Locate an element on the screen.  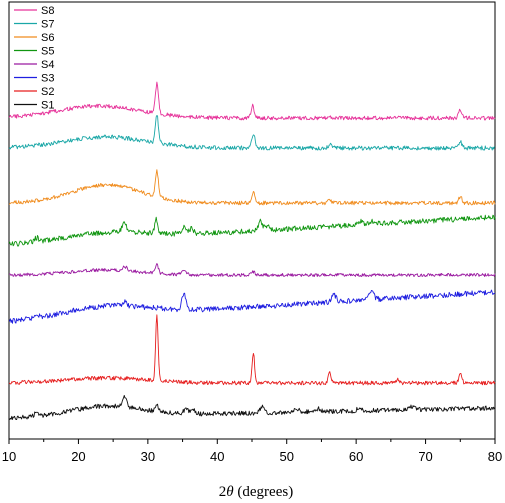
legend-label-s8: S8 is located at coordinates (47, 11).